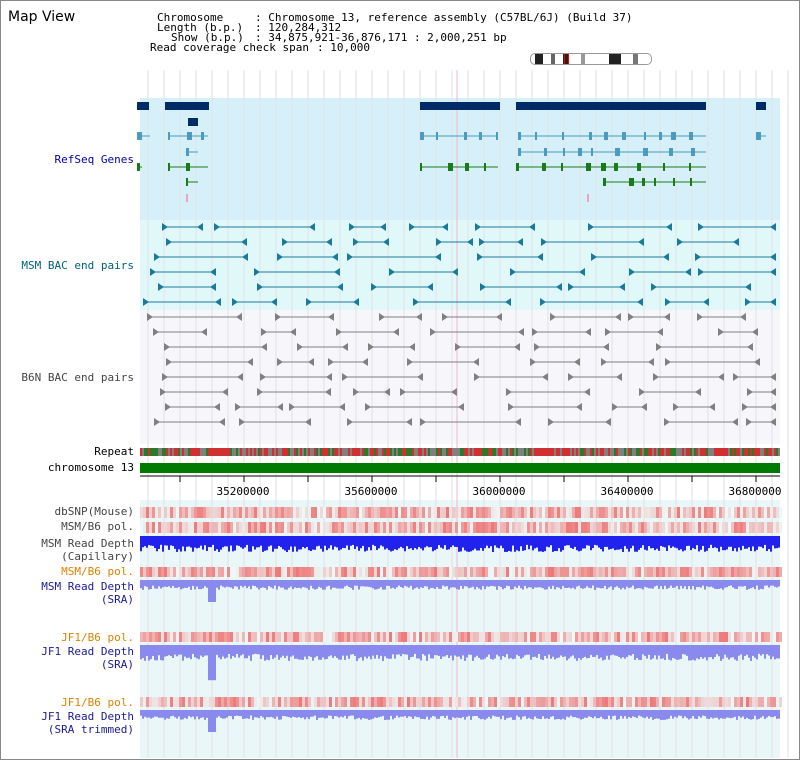 The height and width of the screenshot is (760, 800). I want to click on track-label-jf1-pol-2: JF1/B6 pol., so click(97, 702).